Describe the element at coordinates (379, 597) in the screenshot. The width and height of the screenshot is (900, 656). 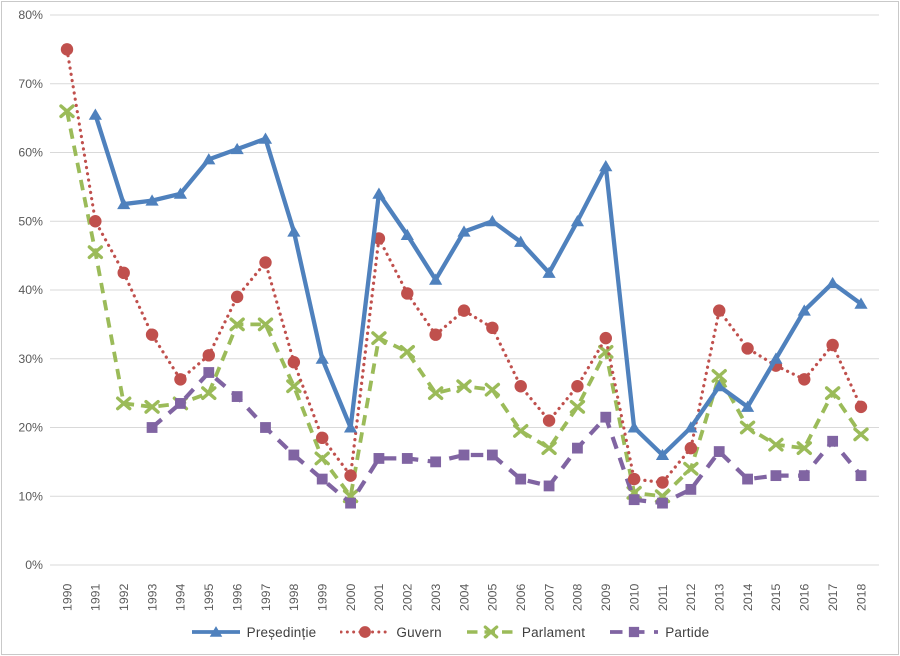
I see `x-axis-tick-label: 2001` at that location.